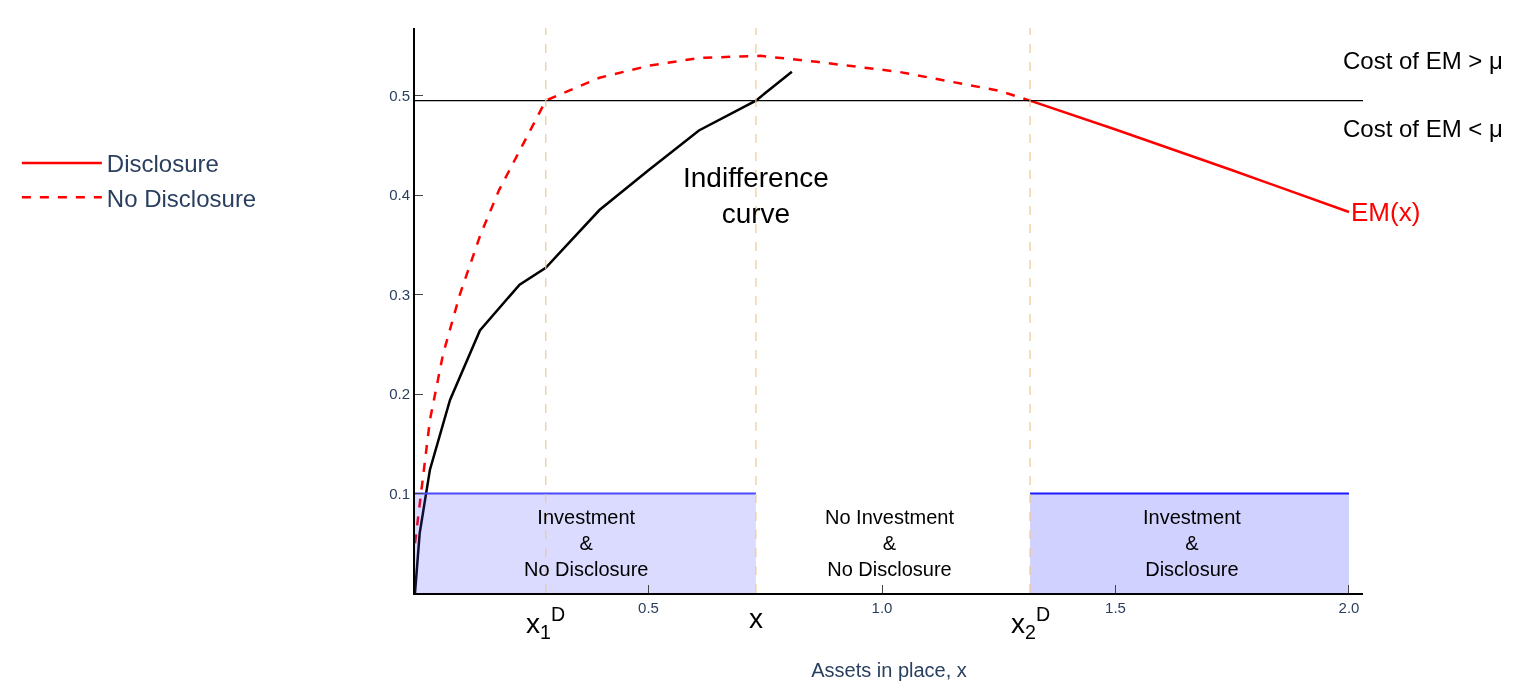 Image resolution: width=1513 pixels, height=693 pixels. Describe the element at coordinates (1423, 60) in the screenshot. I see `annotation: Cost of EM > μ` at that location.